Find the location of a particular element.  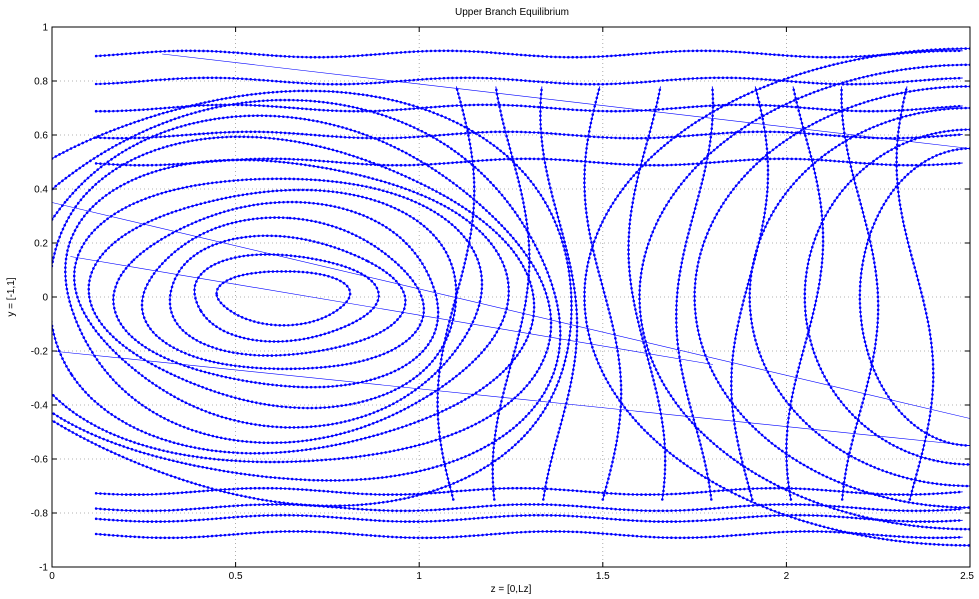

y-tick-label: 0.4 is located at coordinates (41, 190).